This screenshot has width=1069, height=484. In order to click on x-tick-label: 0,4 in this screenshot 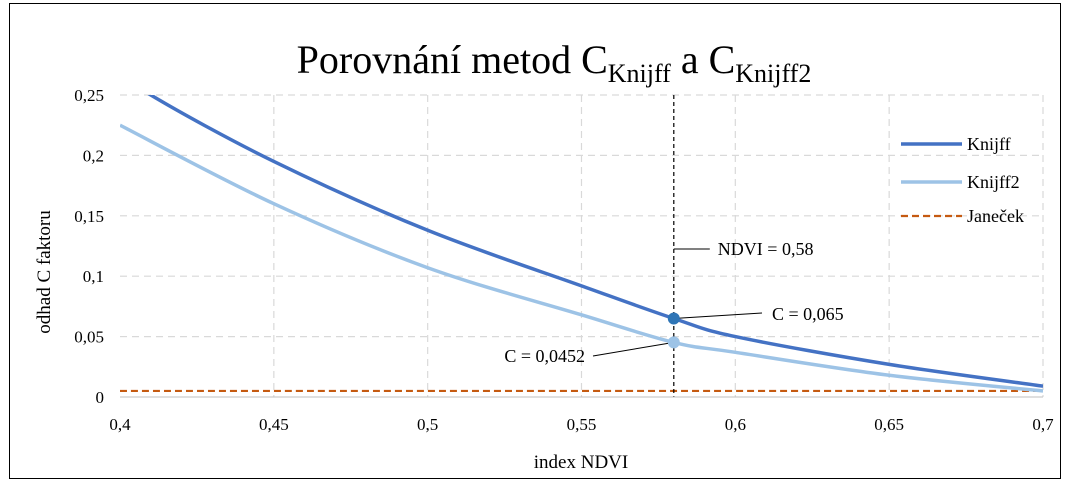, I will do `click(120, 424)`.